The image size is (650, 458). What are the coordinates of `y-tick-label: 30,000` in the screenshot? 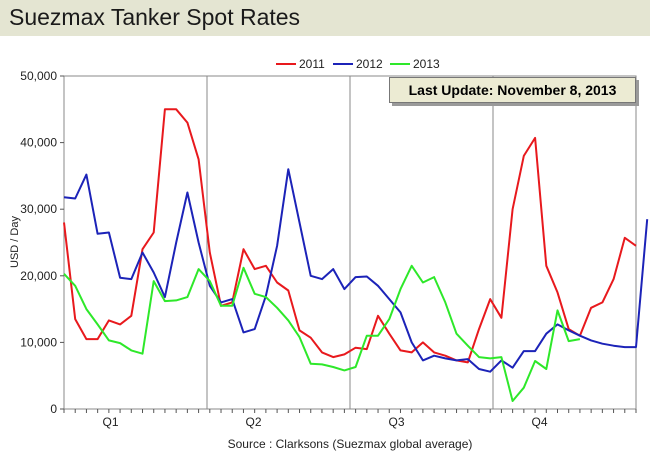 It's located at (38, 209).